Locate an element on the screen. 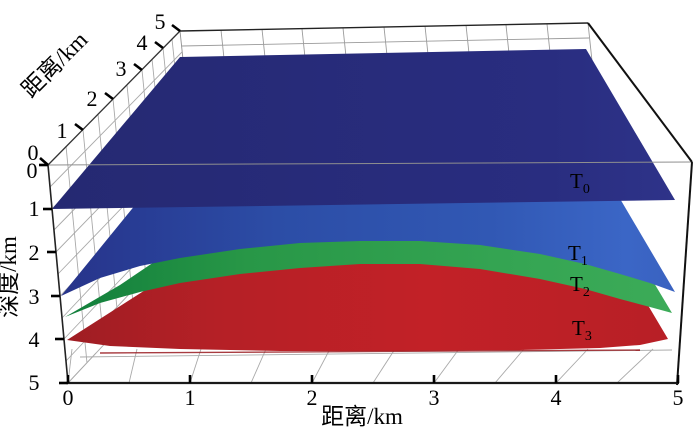  floor-y-line is located at coordinates (376, 353).